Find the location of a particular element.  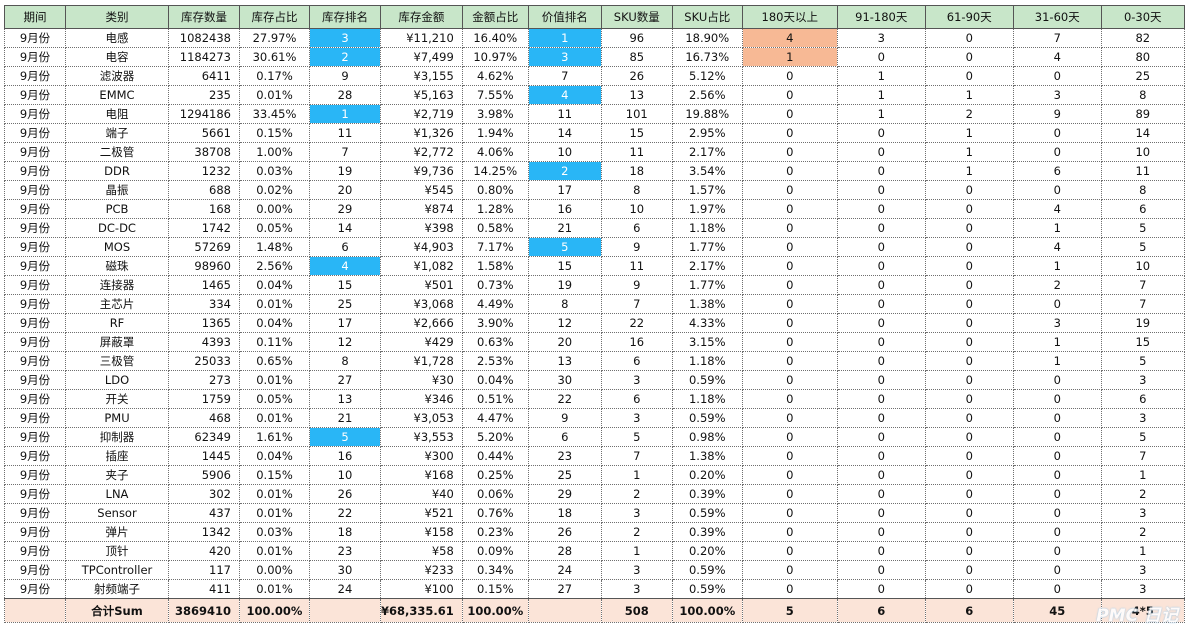

cell-value-share: 14.25% is located at coordinates (495, 171).